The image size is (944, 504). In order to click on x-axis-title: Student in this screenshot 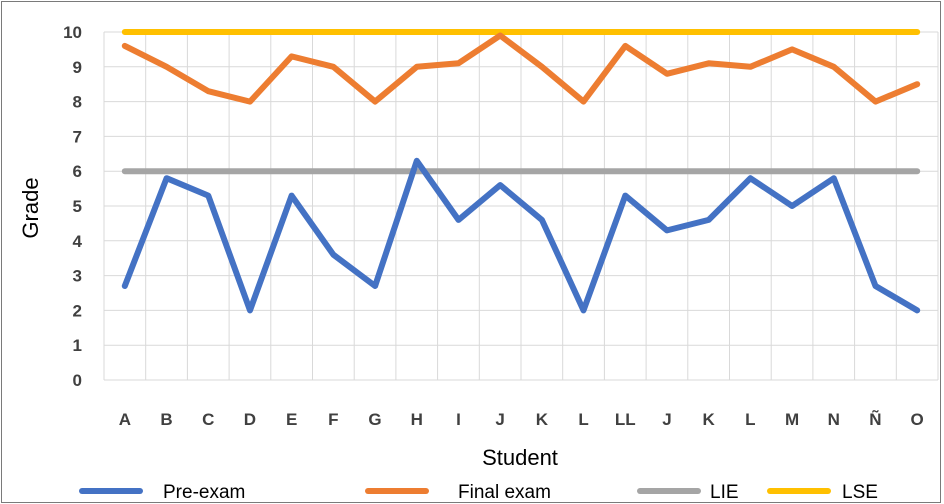, I will do `click(520, 457)`.